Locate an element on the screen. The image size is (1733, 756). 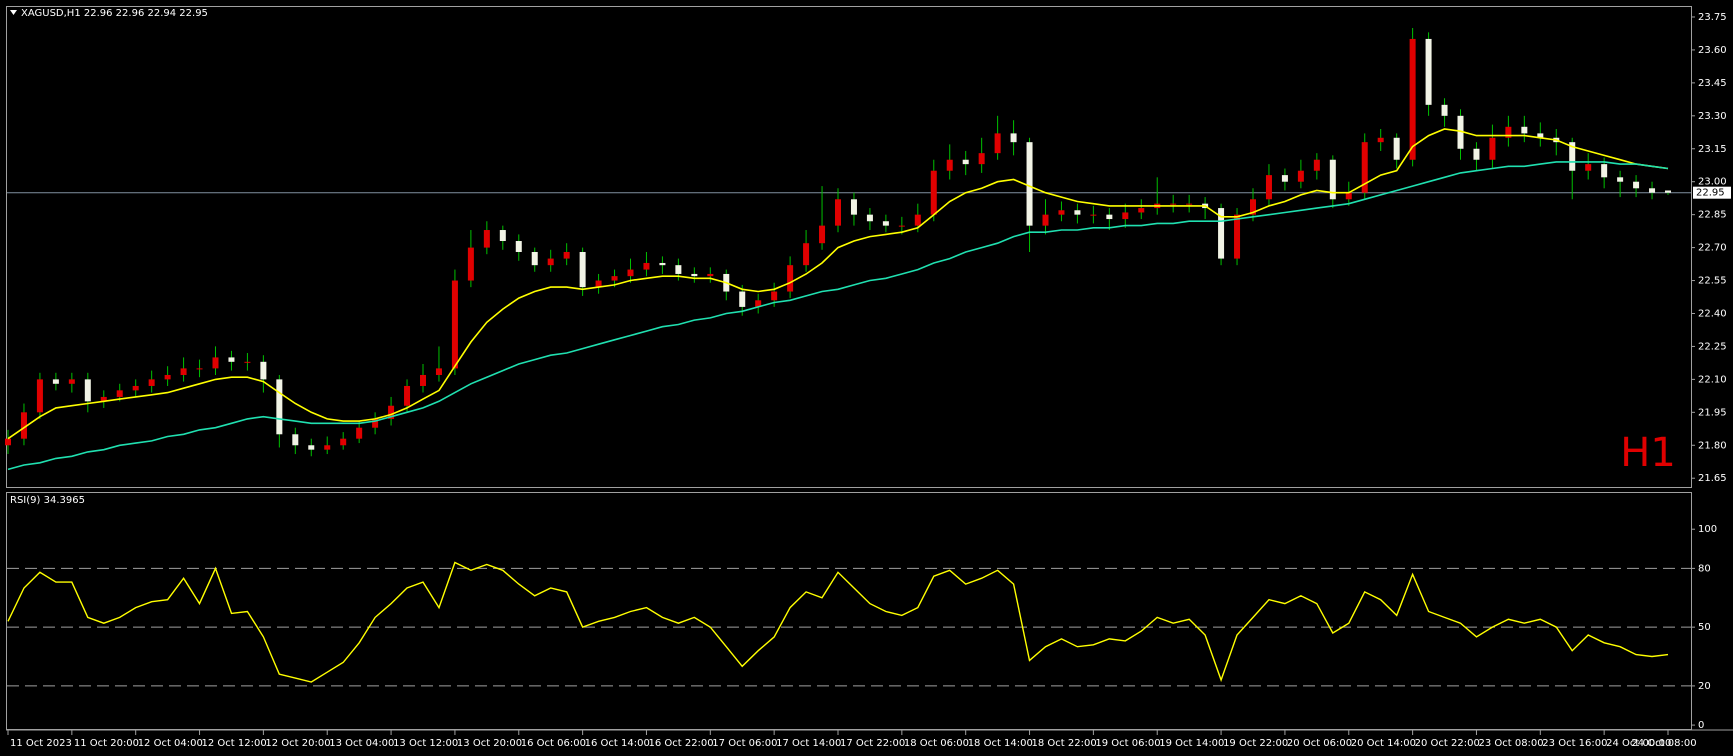
x-tick-label: 12 Oct 04:00 is located at coordinates (170, 743).